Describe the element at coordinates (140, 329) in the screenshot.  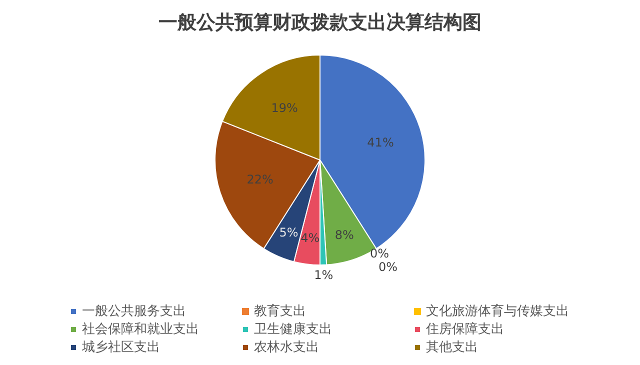
I see `legend-label: 社会保障和就业支出` at that location.